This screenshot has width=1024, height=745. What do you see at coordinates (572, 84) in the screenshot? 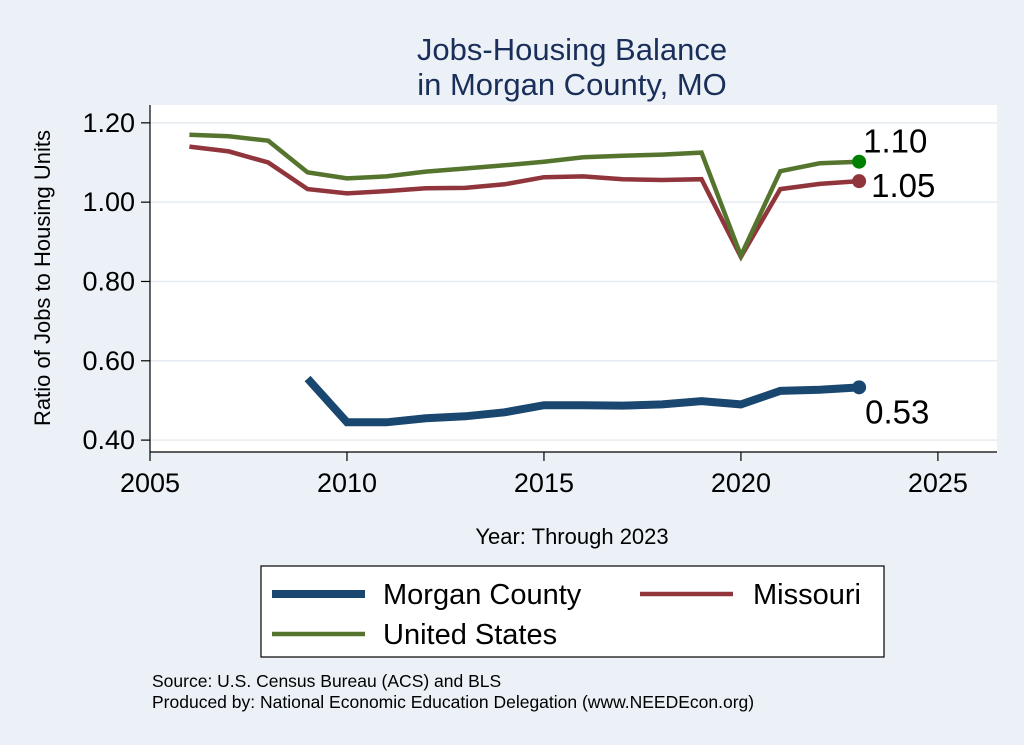
I see `chart-title-line-2: in Morgan County, MO` at bounding box center [572, 84].